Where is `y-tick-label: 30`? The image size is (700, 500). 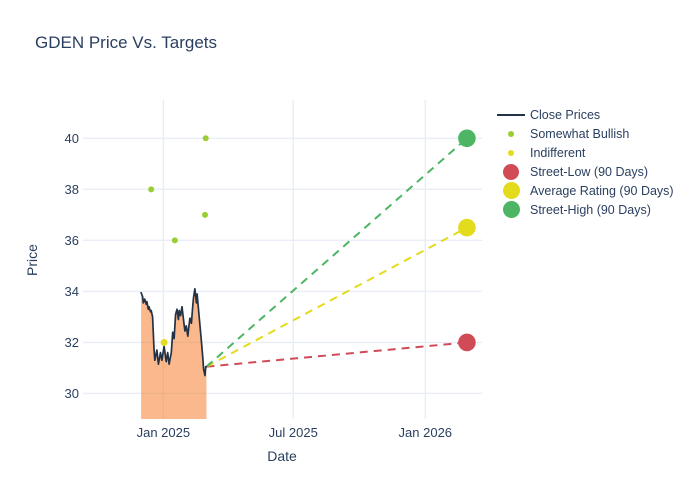
y-tick-label: 30 is located at coordinates (72, 393).